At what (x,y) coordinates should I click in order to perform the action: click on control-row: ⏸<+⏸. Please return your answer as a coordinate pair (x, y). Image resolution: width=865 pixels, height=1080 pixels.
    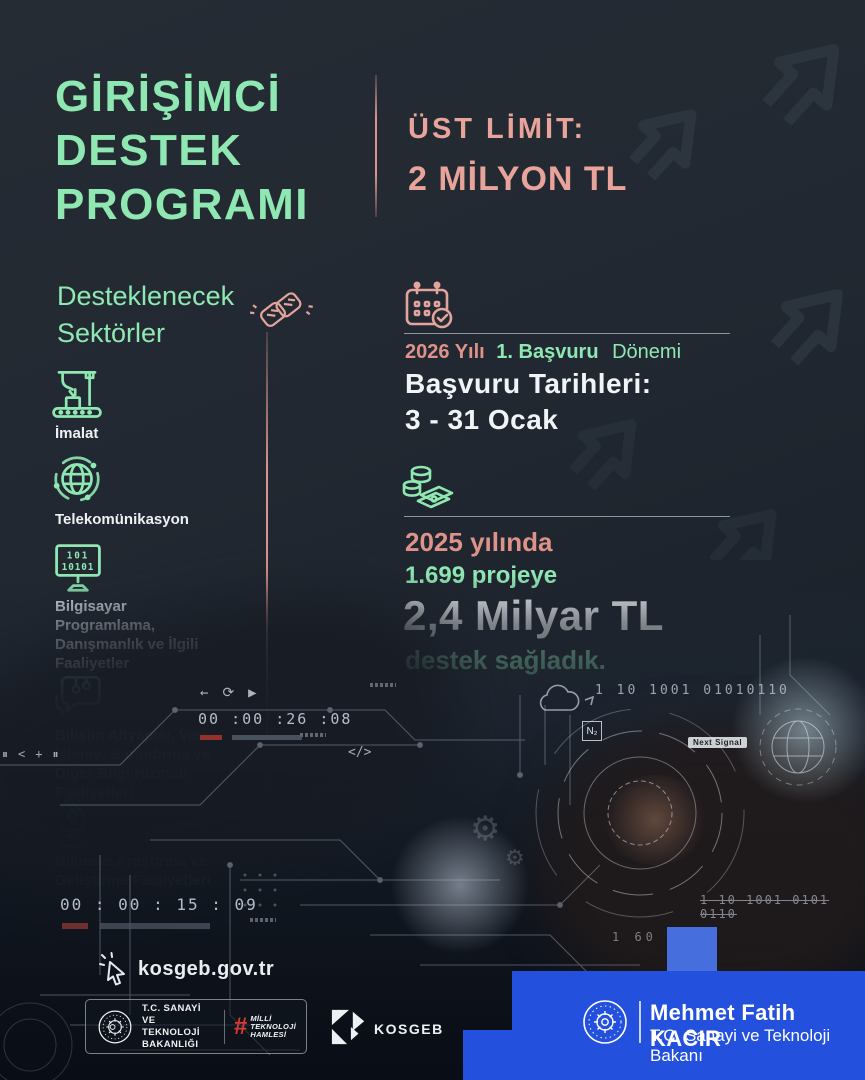
    Looking at the image, I should click on (35, 754).